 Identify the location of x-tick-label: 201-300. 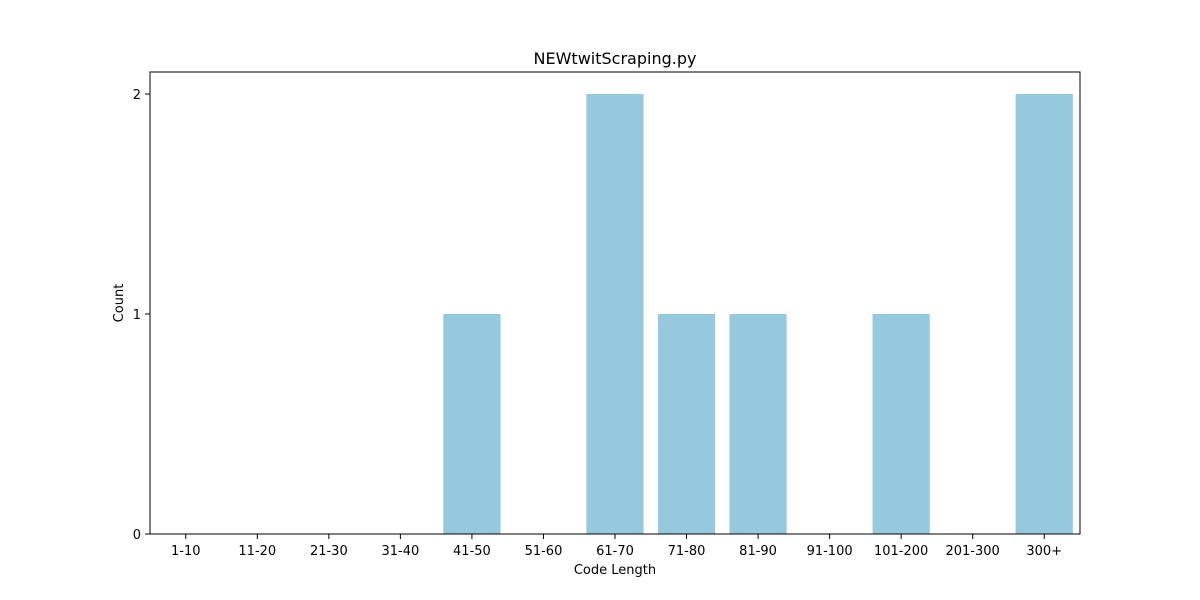
(973, 551).